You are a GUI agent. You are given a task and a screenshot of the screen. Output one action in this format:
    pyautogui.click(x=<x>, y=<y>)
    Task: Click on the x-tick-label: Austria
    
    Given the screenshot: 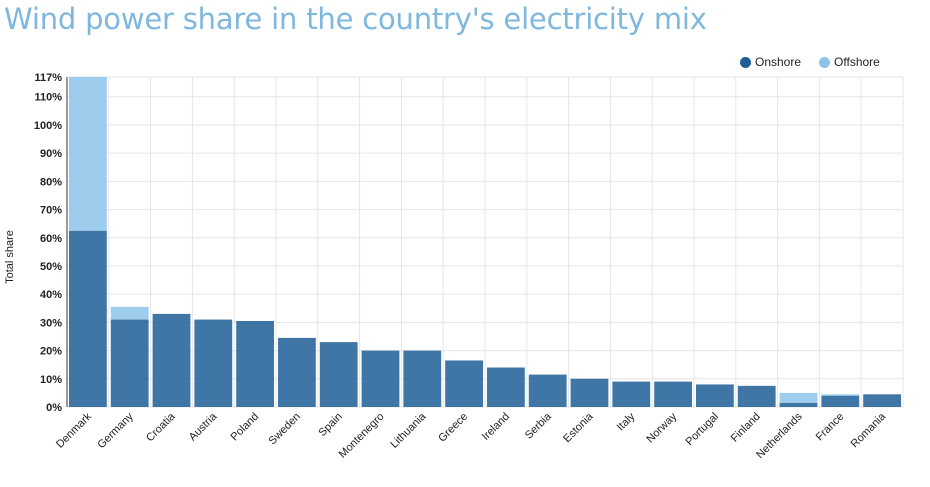 What is the action you would take?
    pyautogui.click(x=203, y=426)
    